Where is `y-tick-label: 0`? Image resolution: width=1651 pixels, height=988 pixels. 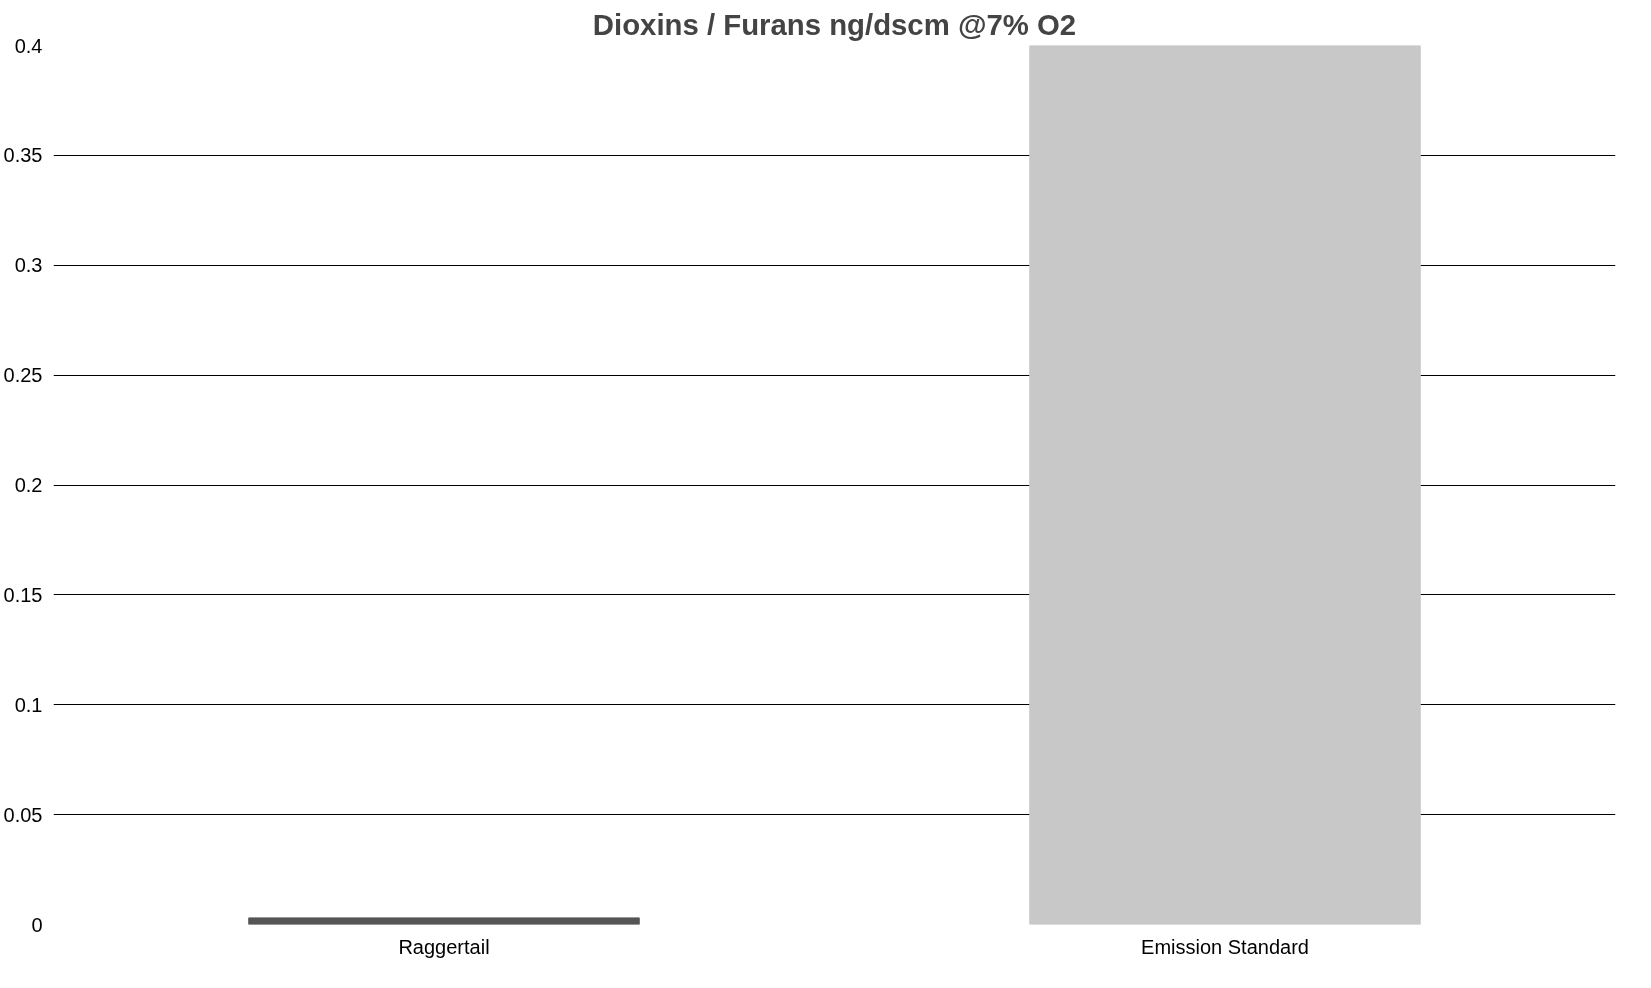 y-tick-label: 0 is located at coordinates (37, 924).